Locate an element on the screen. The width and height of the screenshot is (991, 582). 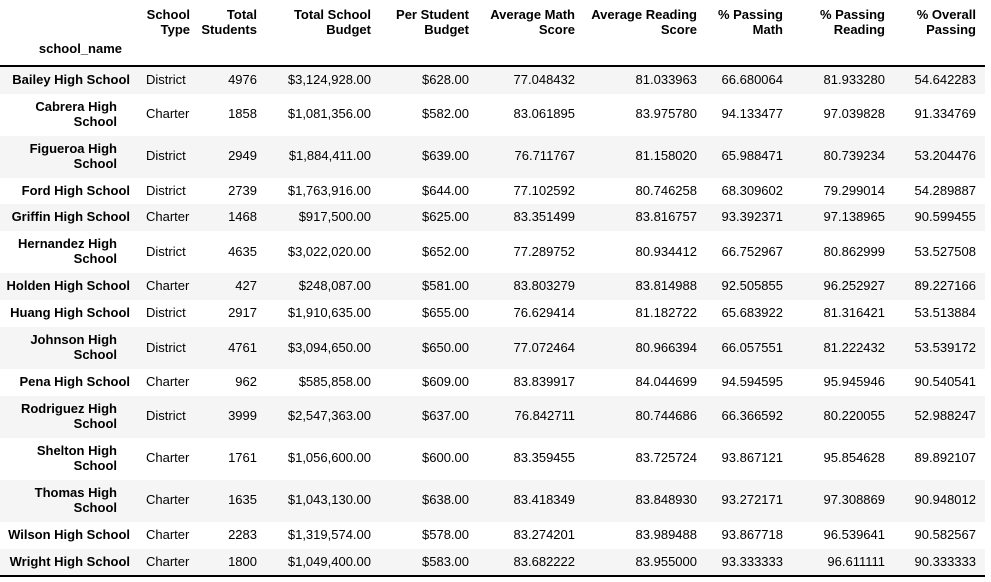
cell-pct-overall-passing: 90.599455 is located at coordinates (945, 217).